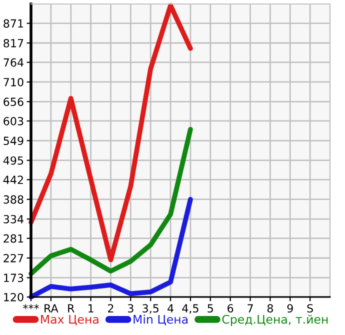 This screenshot has height=335, width=345. I want to click on y-tick-label: 549, so click(14, 141).